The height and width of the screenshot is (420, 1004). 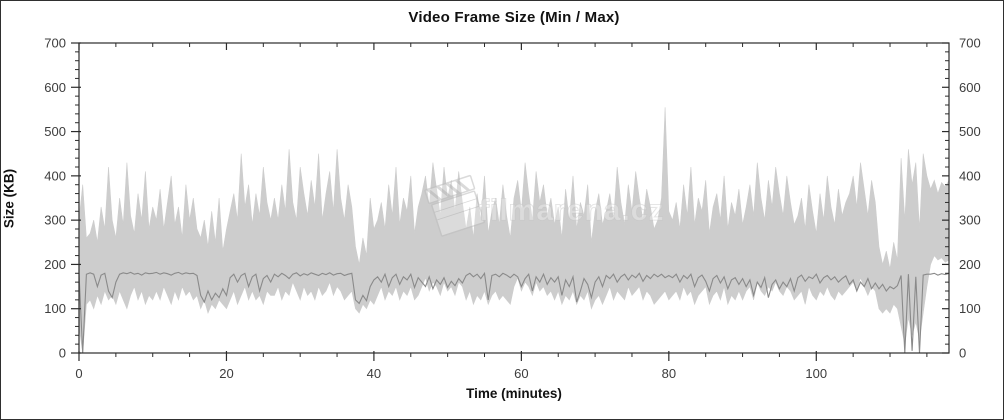 I want to click on x-tick-label: 40, so click(x=374, y=373).